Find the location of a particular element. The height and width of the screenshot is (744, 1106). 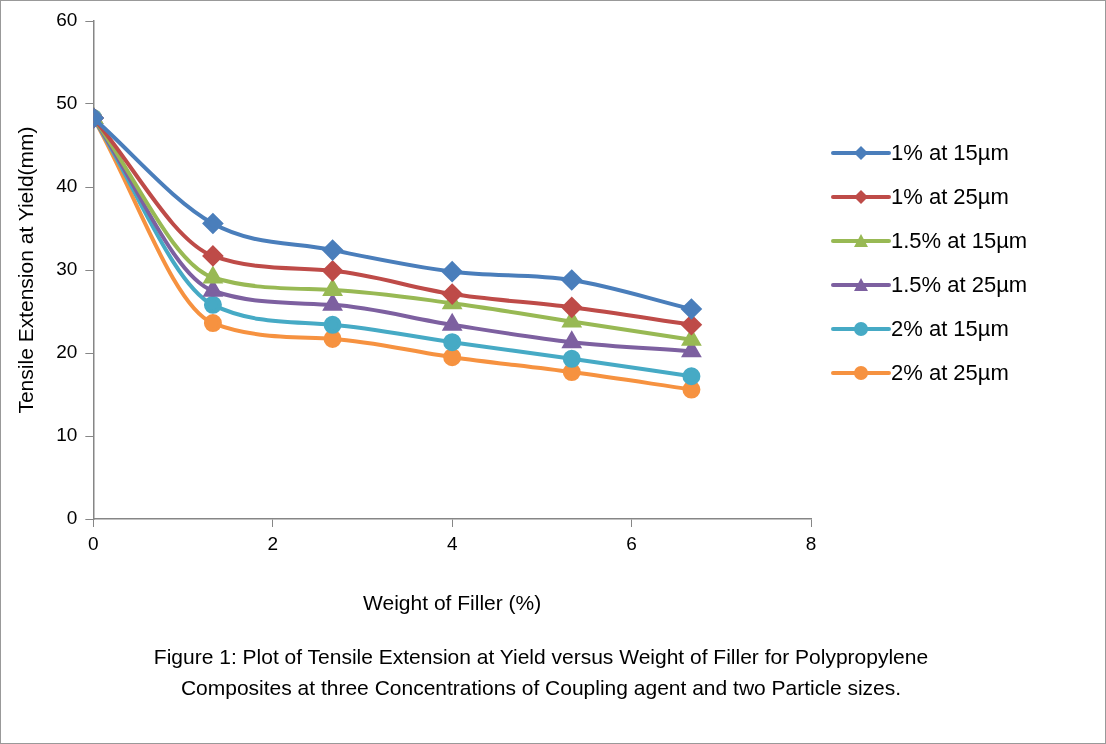

x-tick-label: 4 is located at coordinates (452, 543).